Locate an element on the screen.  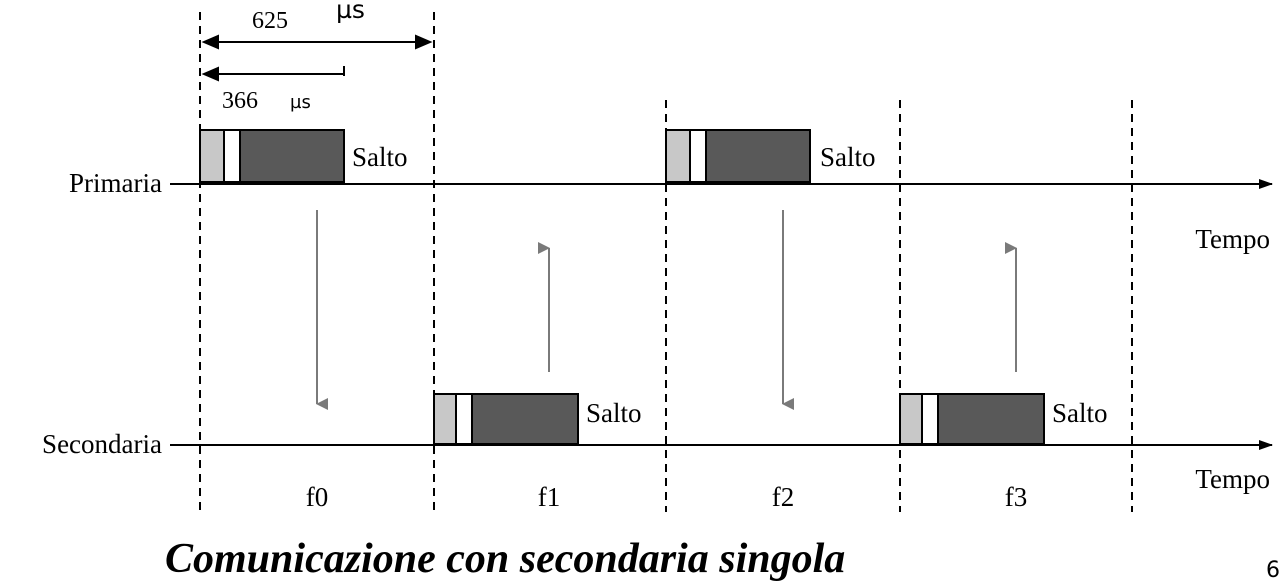
page-number: 6 is located at coordinates (1273, 570).